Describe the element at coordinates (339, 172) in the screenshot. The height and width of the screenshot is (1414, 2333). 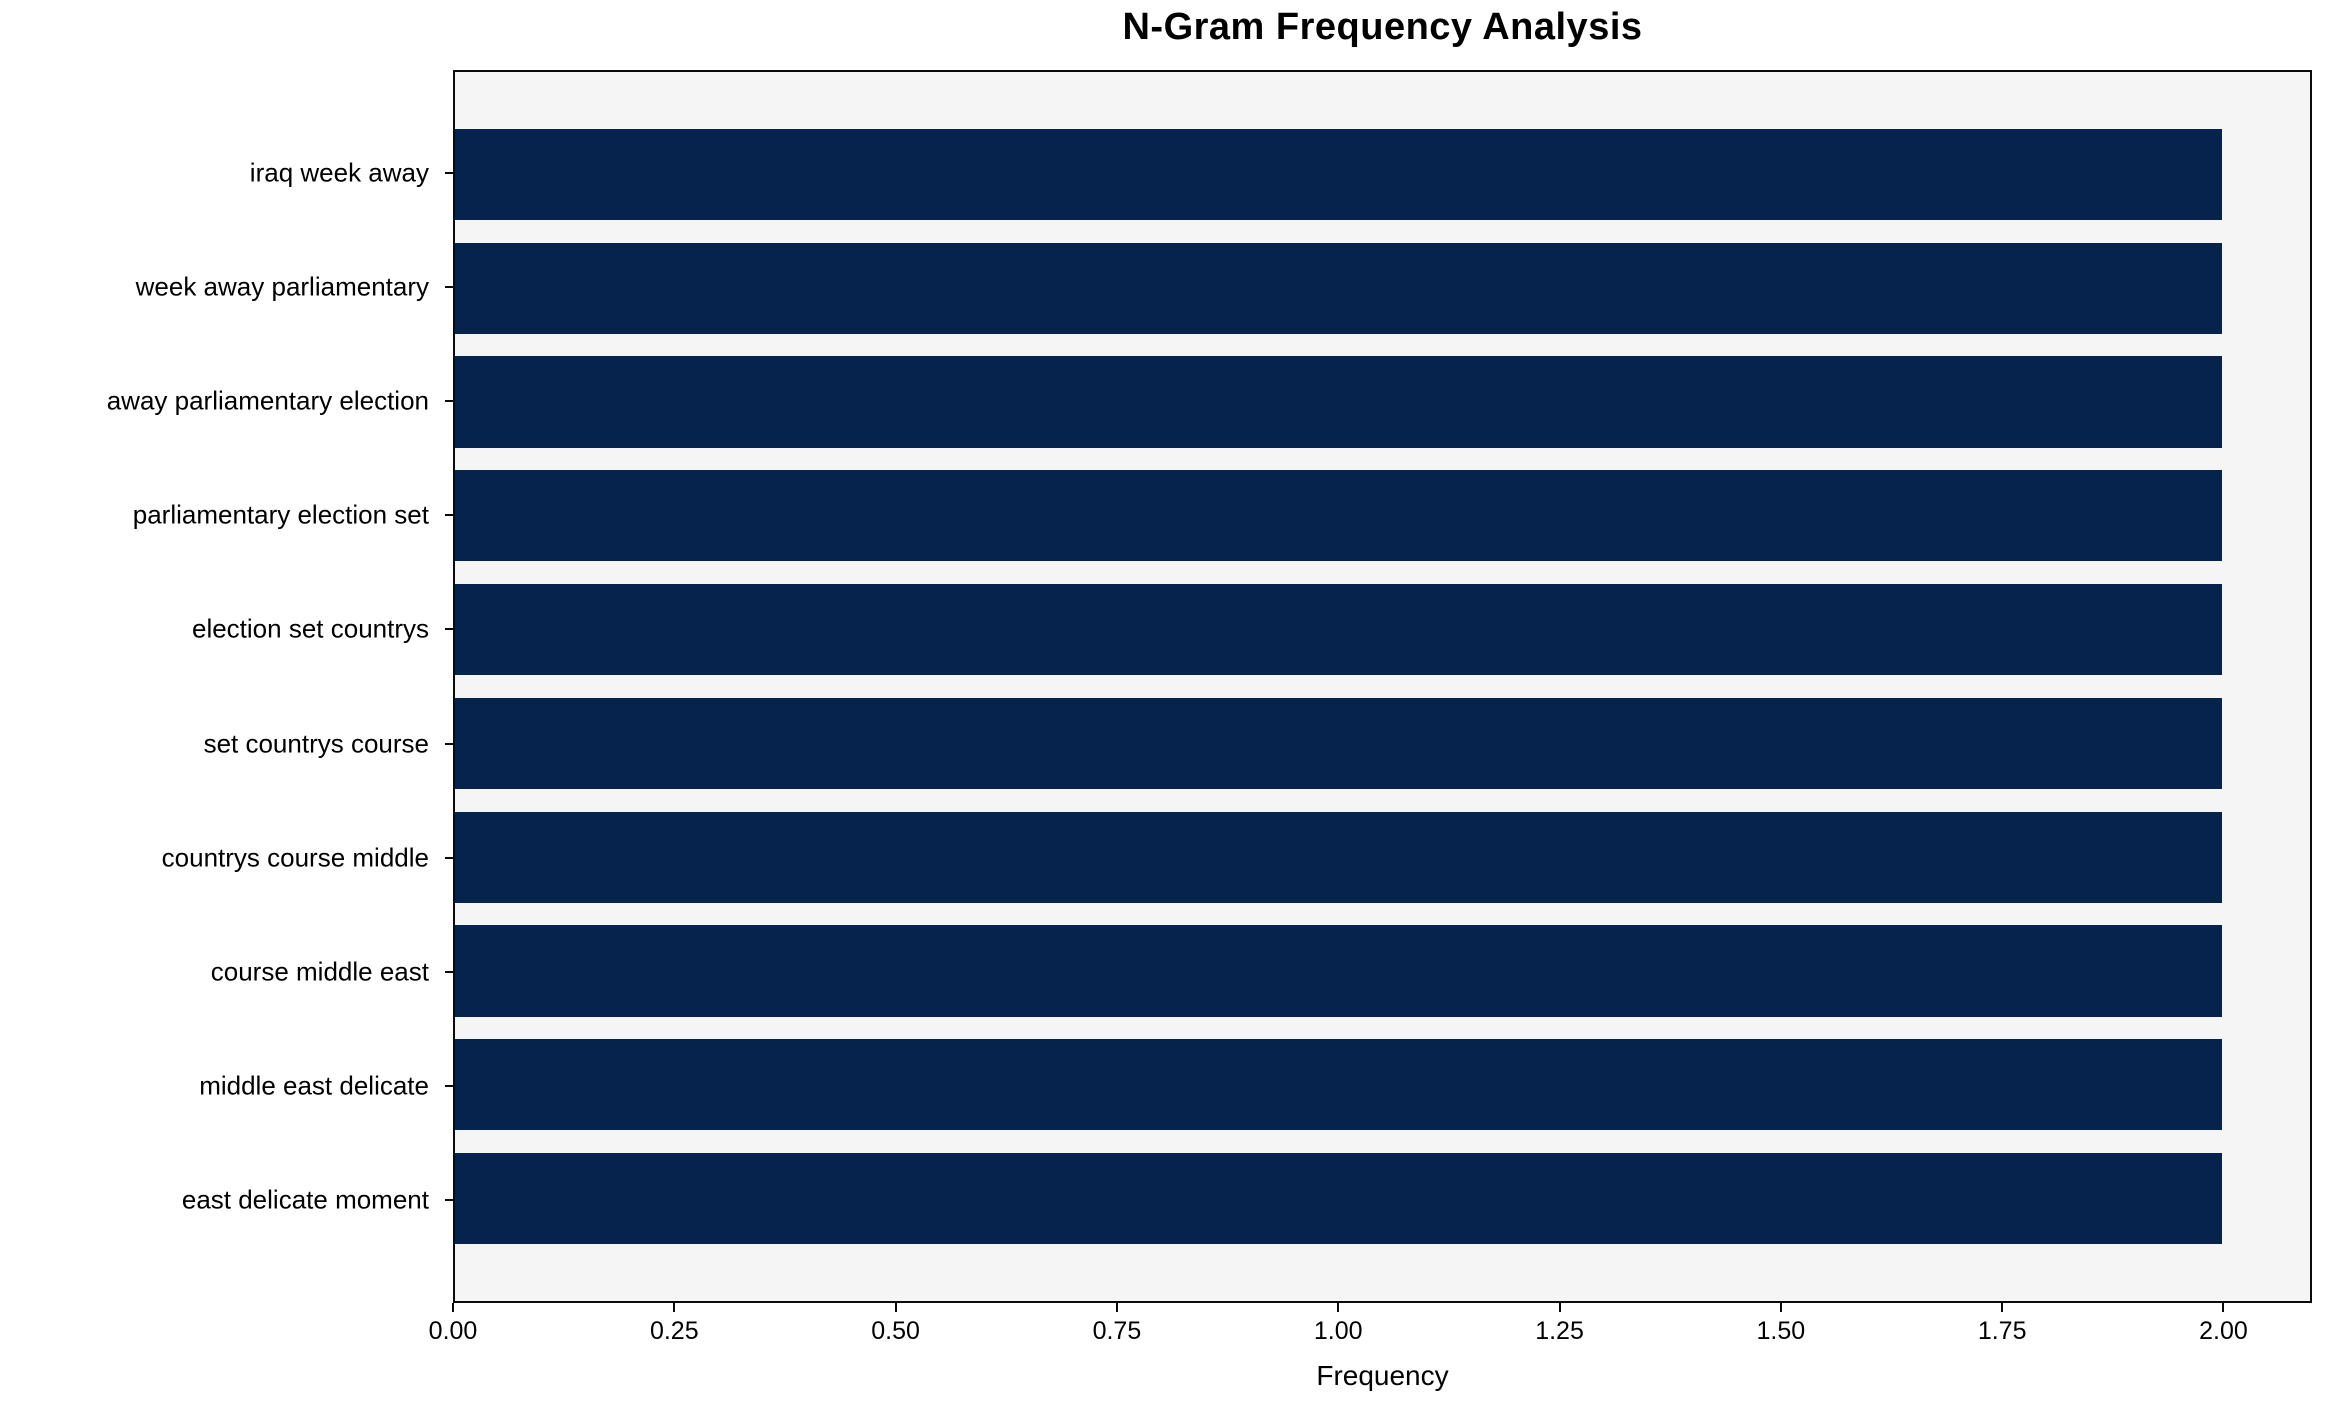
I see `y-tick-label: iraq week away` at that location.